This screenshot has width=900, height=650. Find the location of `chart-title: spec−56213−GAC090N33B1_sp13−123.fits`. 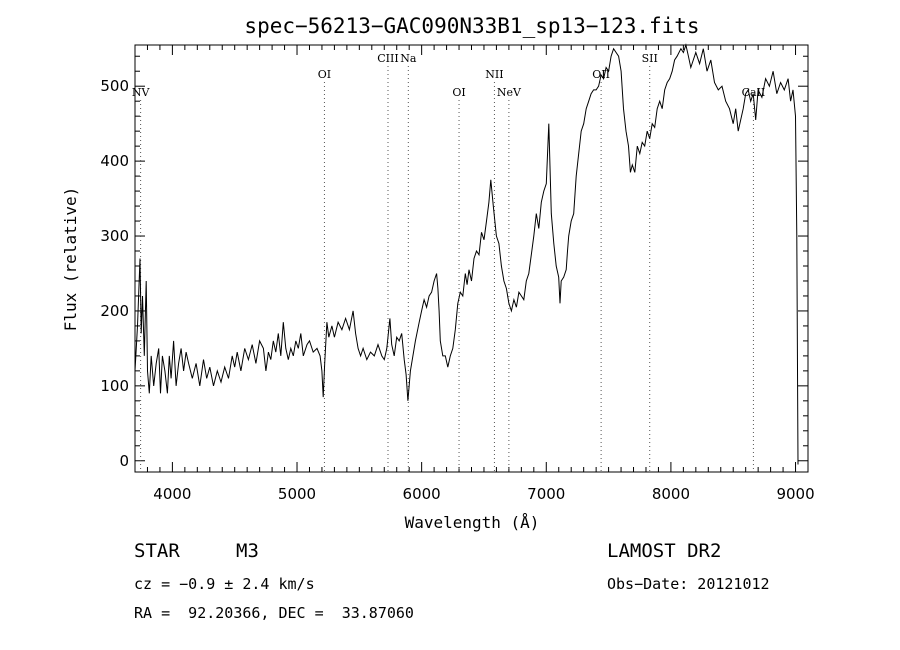

chart-title: spec−56213−GAC090N33B1_sp13−123.fits is located at coordinates (471, 26).